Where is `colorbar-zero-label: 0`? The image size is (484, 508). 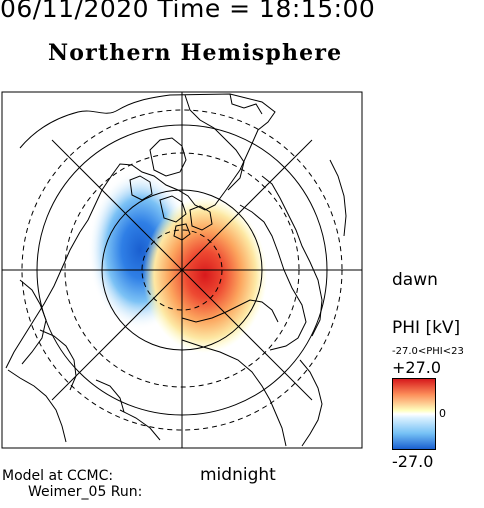 colorbar-zero-label: 0 is located at coordinates (442, 413).